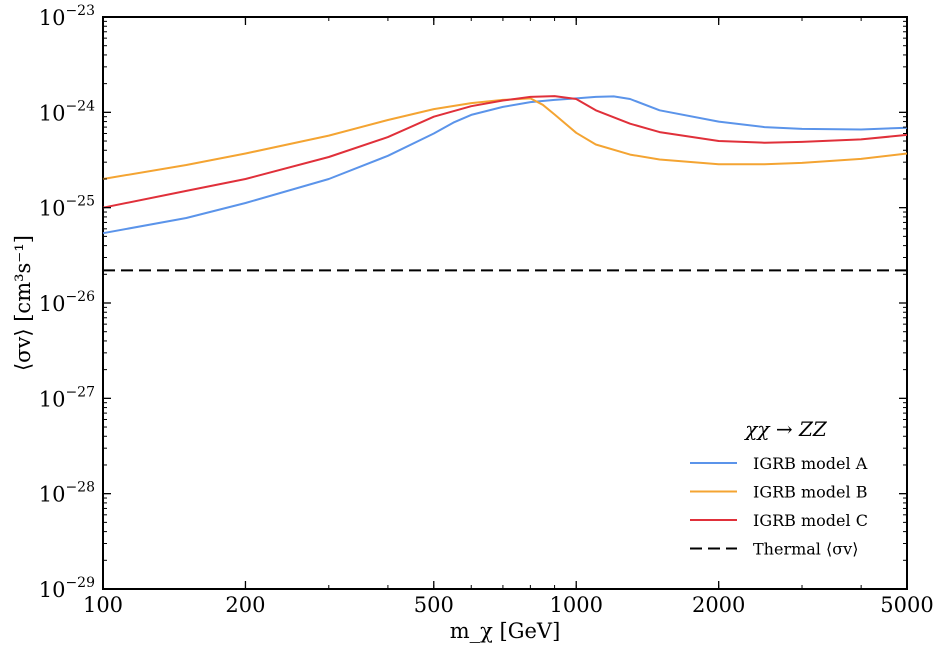  Describe the element at coordinates (67, 588) in the screenshot. I see `y-tick-label: 10−29` at that location.